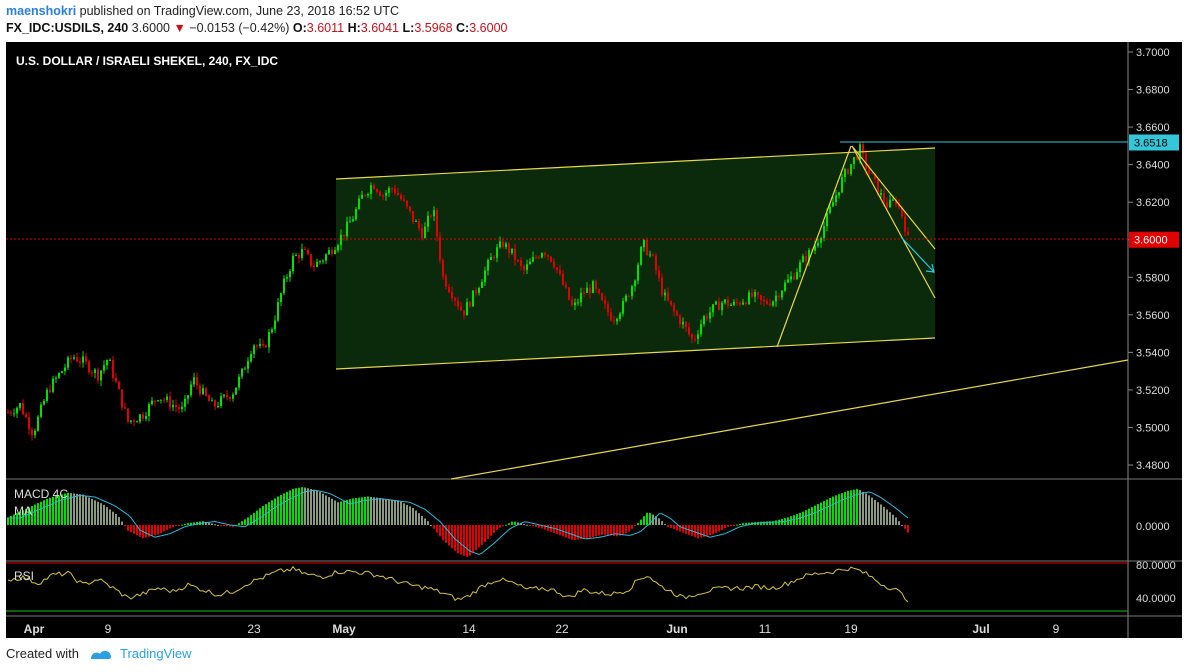 Image resolution: width=1188 pixels, height=672 pixels. Describe the element at coordinates (41, 11) in the screenshot. I see `author-link: maenshokri` at that location.